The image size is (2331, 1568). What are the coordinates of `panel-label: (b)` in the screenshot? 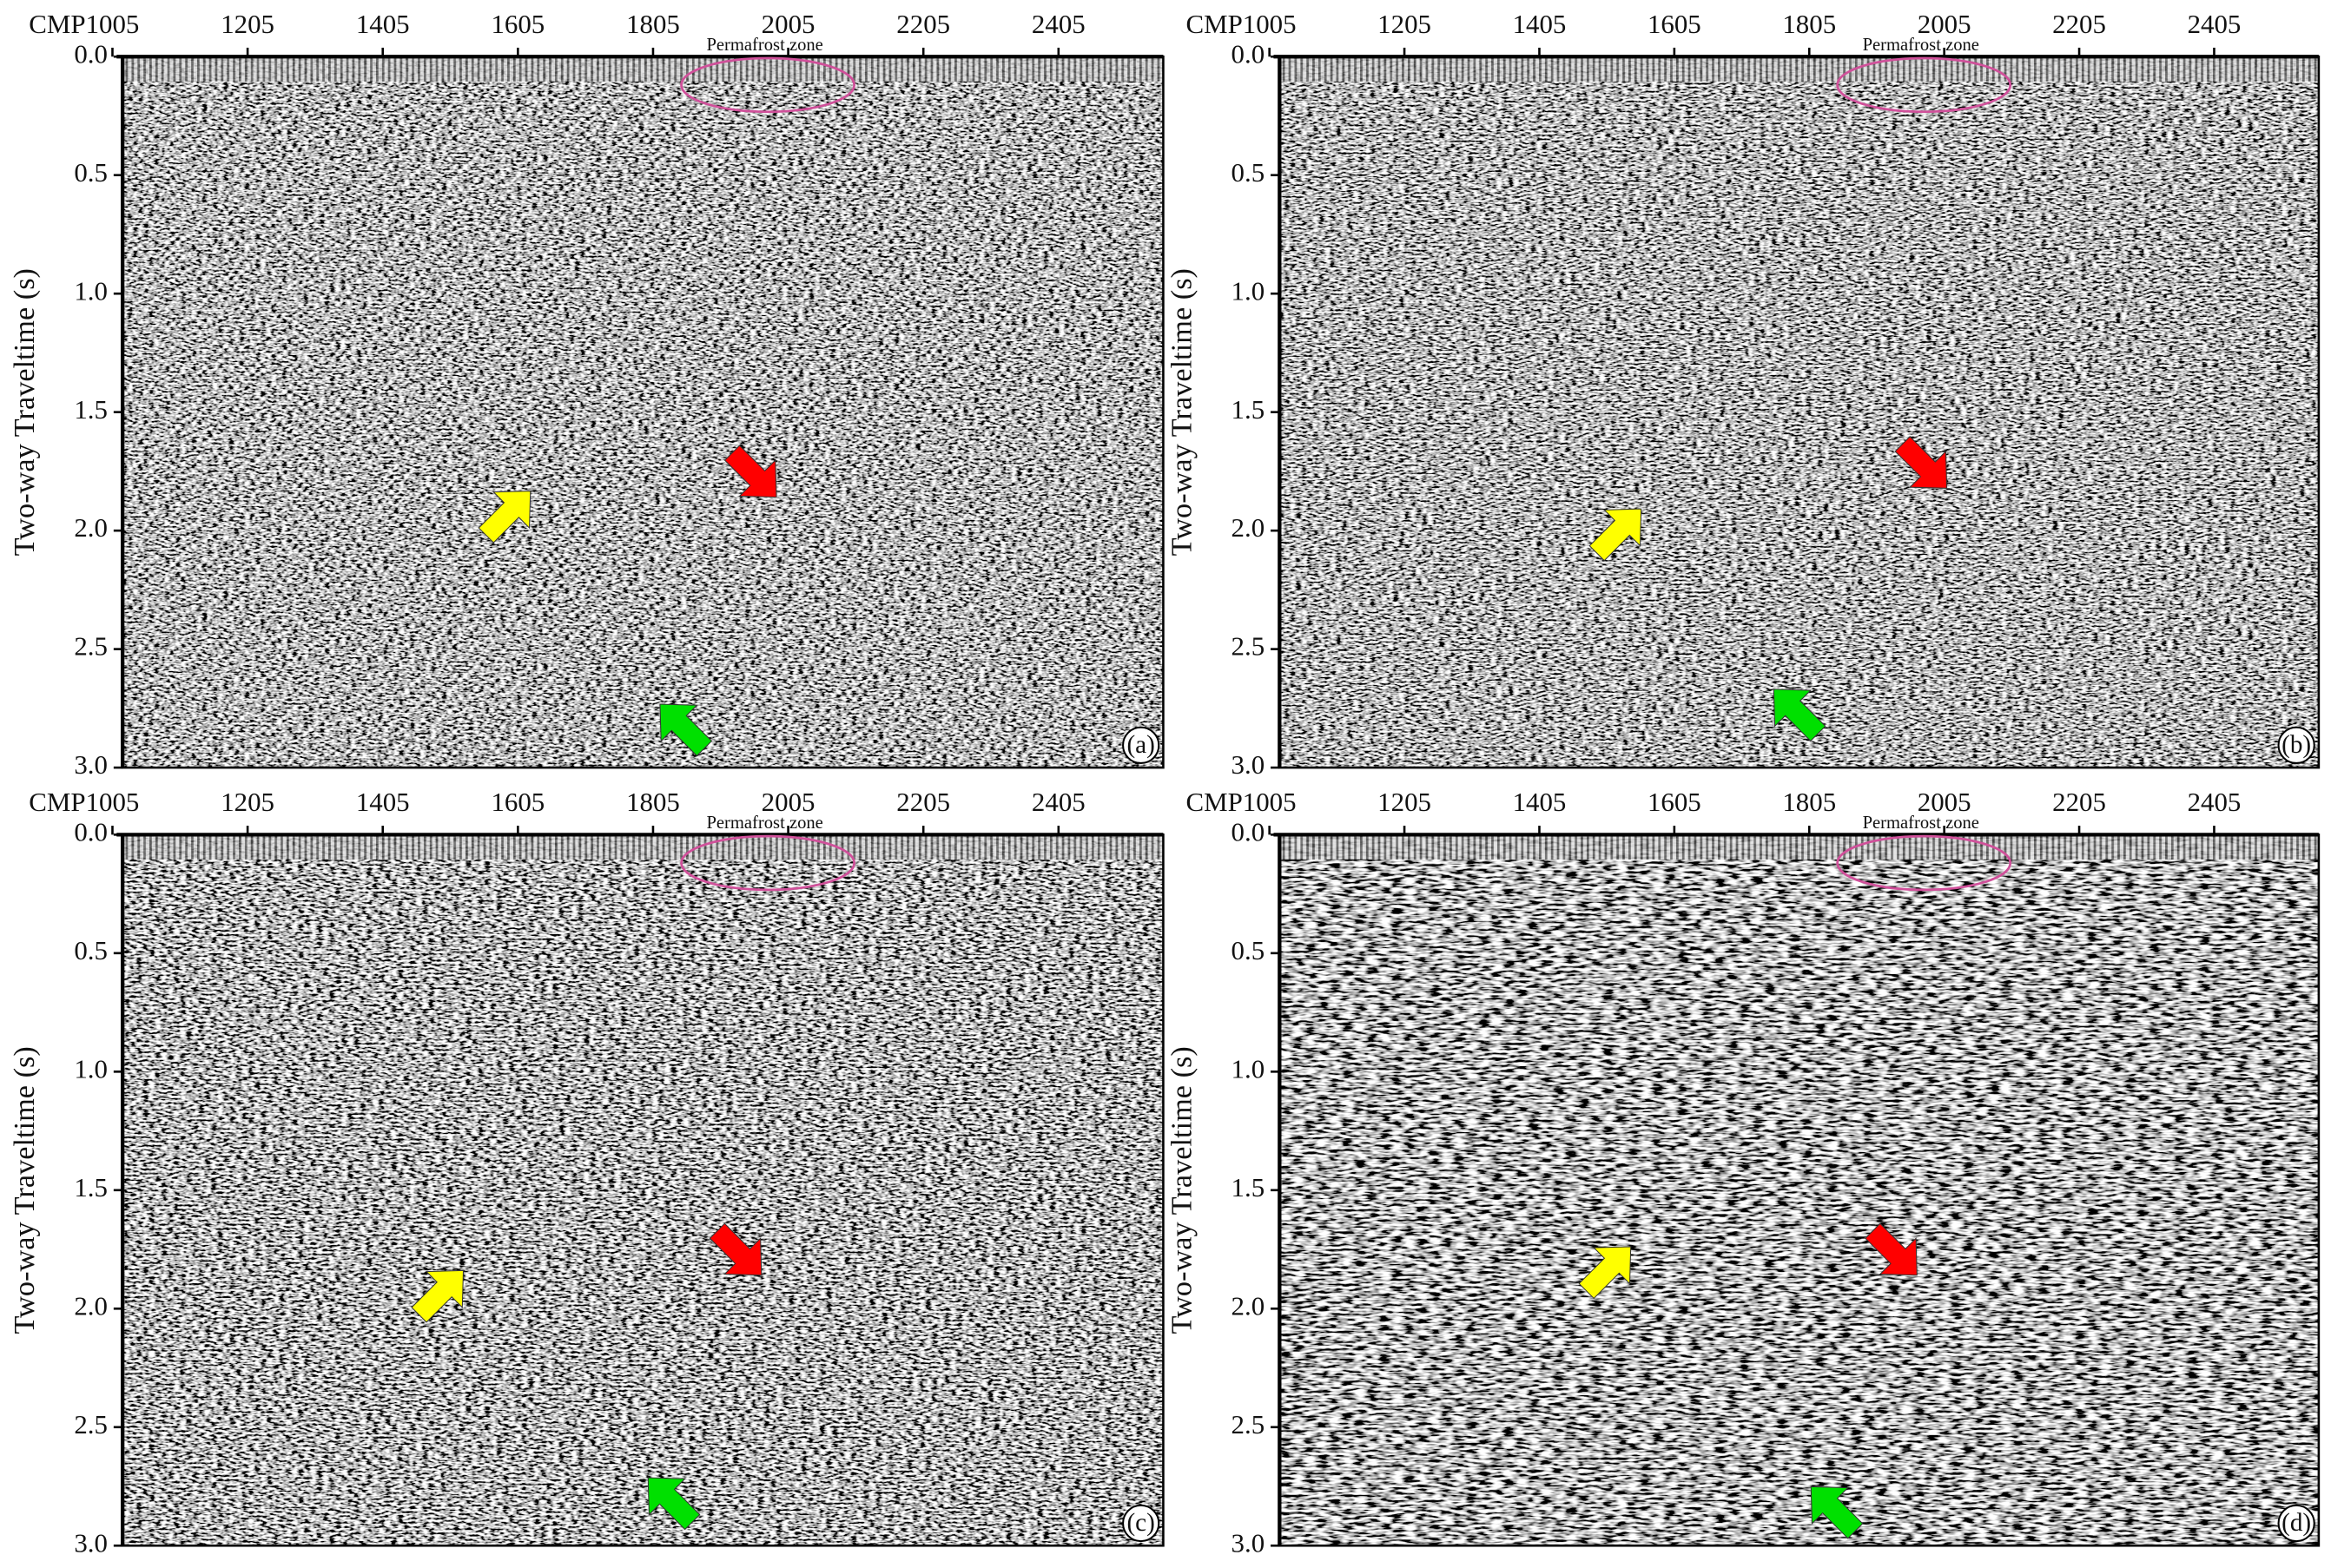 It's located at (2296, 745).